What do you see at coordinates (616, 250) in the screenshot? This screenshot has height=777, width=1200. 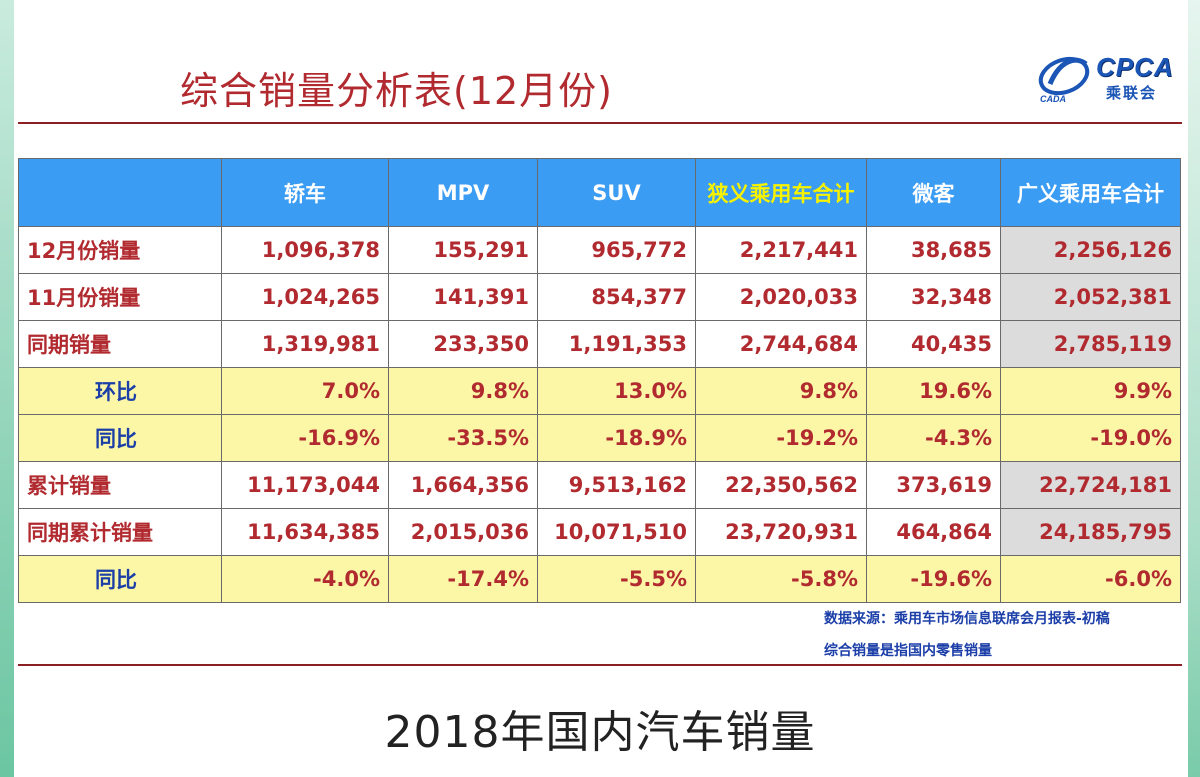 I see `table-cell: 965,772` at bounding box center [616, 250].